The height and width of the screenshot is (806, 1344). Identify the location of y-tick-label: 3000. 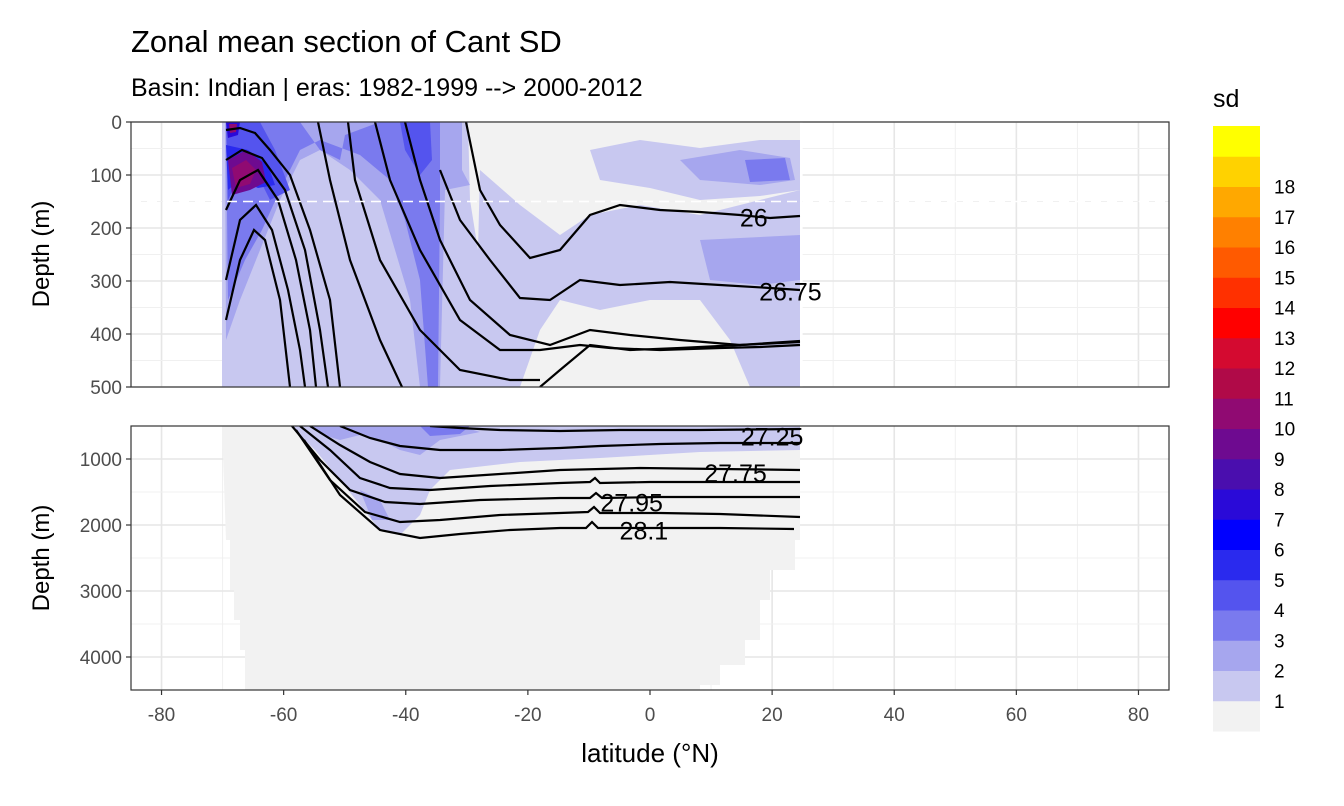
(101, 592).